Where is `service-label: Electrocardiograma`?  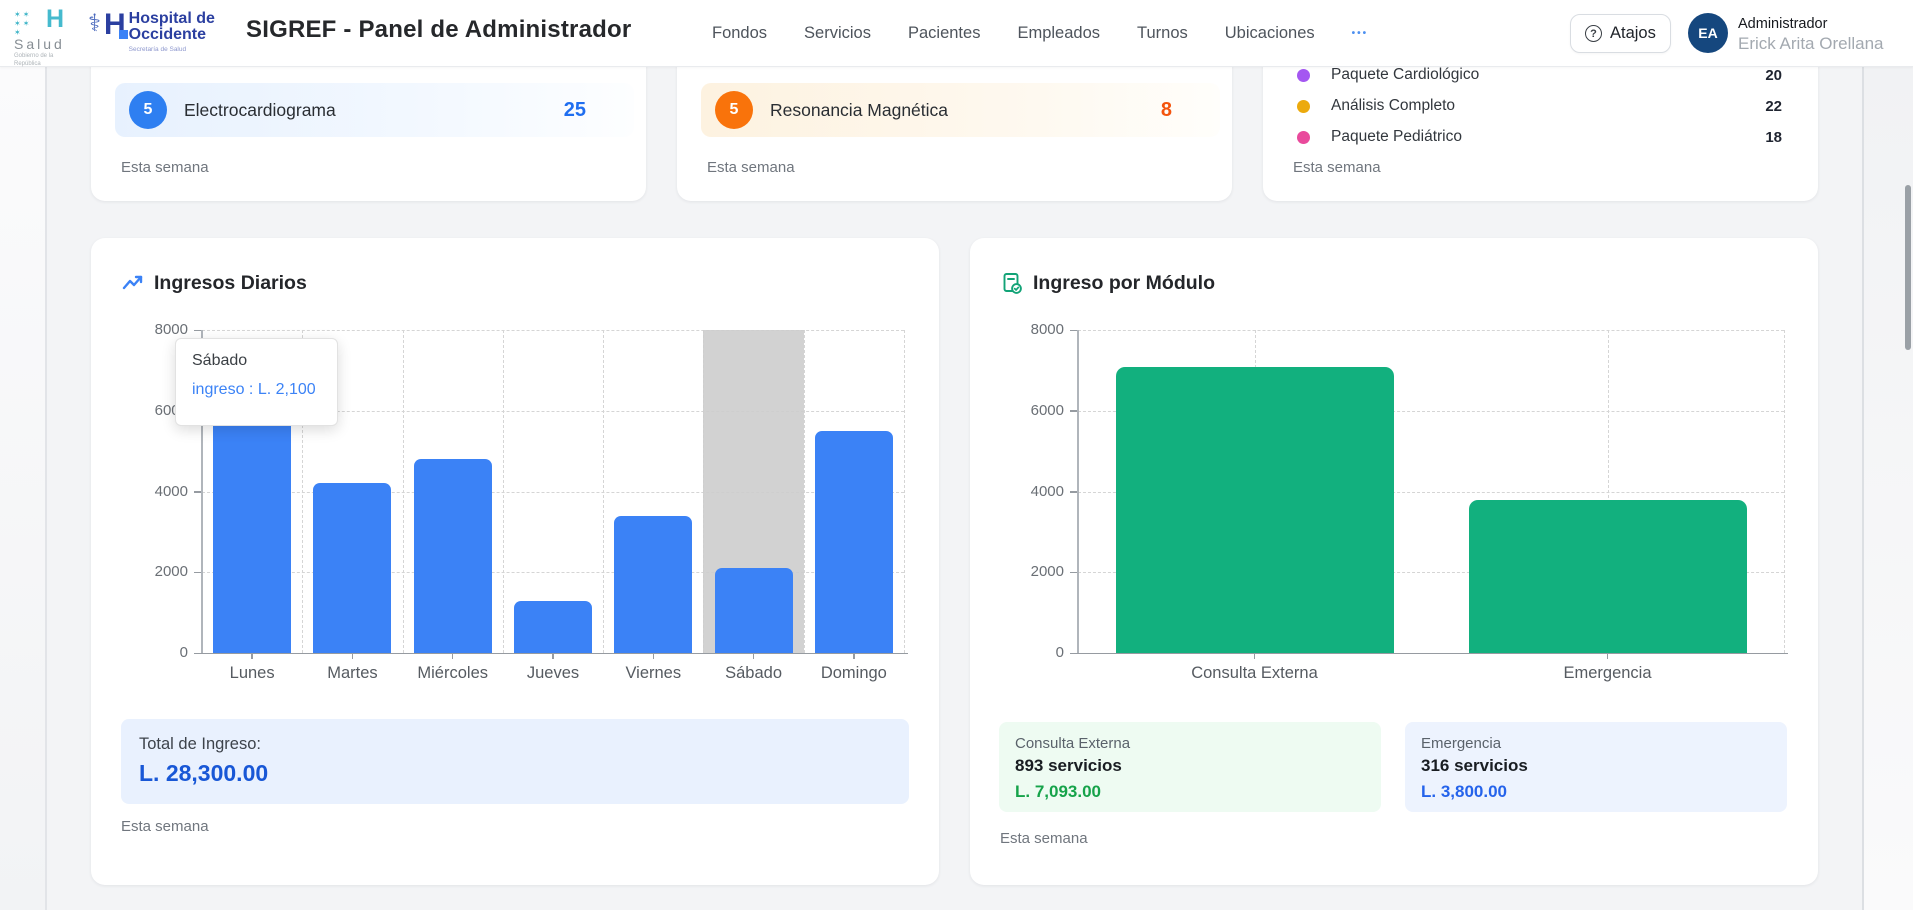 service-label: Electrocardiograma is located at coordinates (260, 109).